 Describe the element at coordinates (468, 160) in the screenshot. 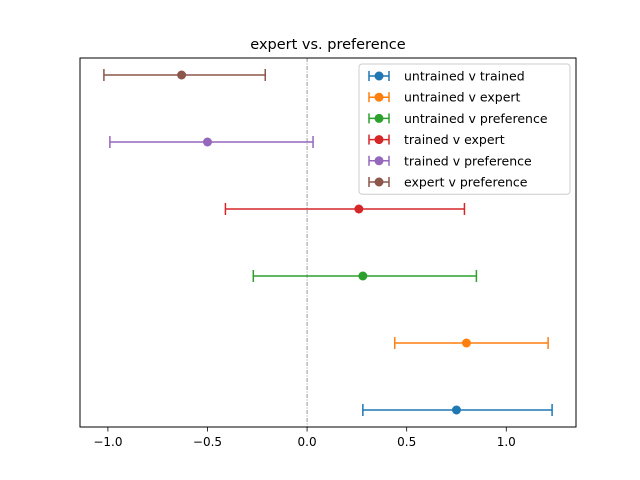

I see `legend-label: trained v preference` at that location.